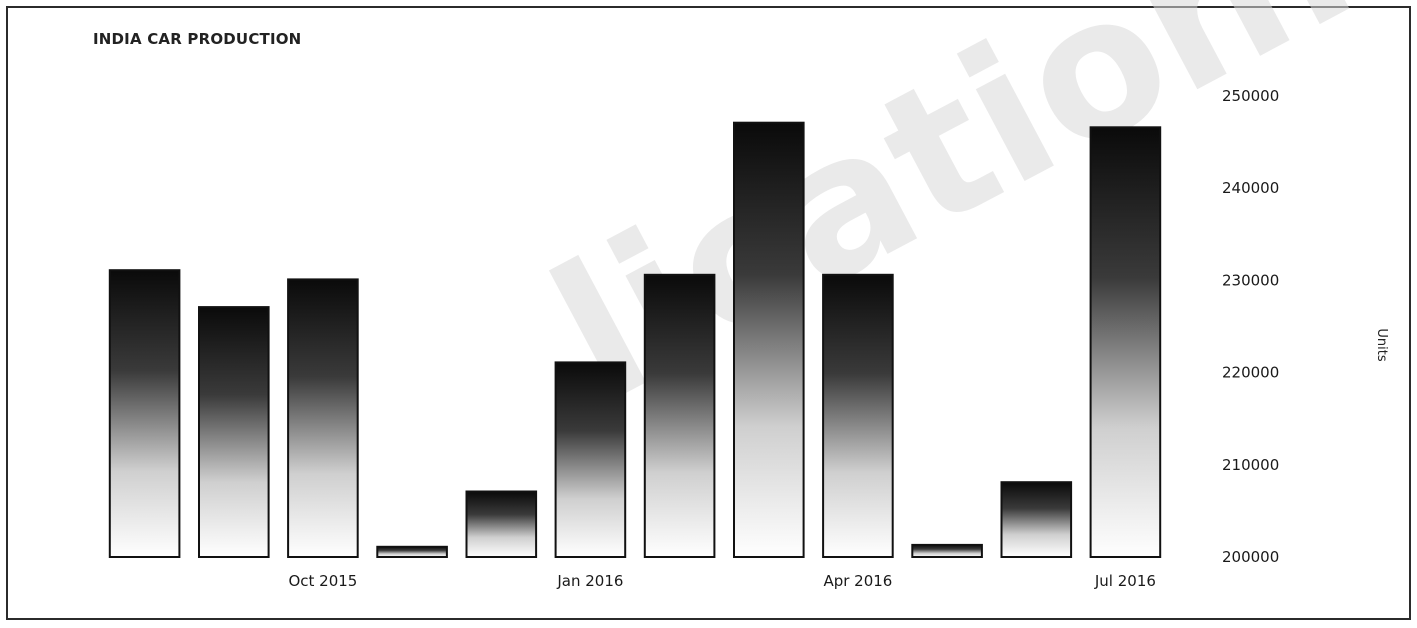  I want to click on bar-sep-2015, so click(234, 432).